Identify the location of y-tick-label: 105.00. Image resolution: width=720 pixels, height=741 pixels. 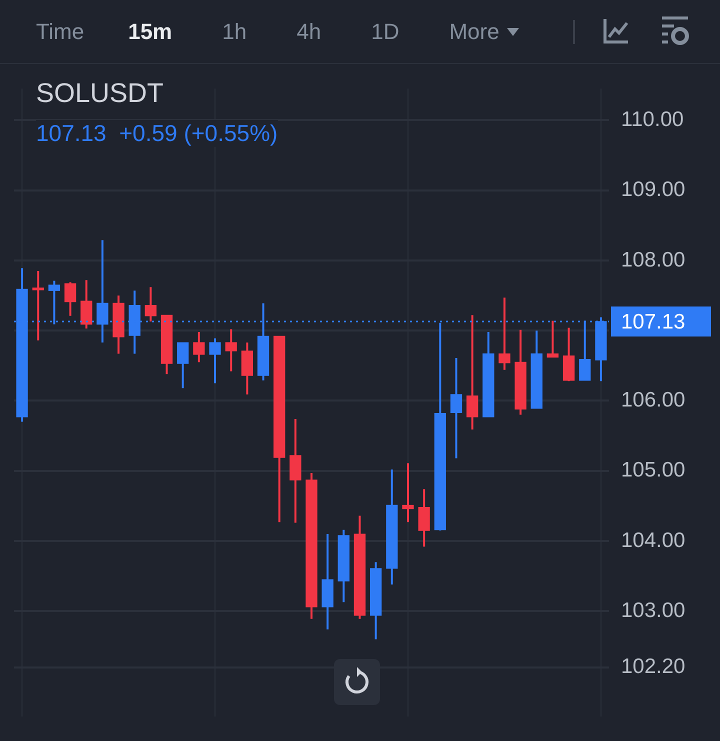
(653, 470).